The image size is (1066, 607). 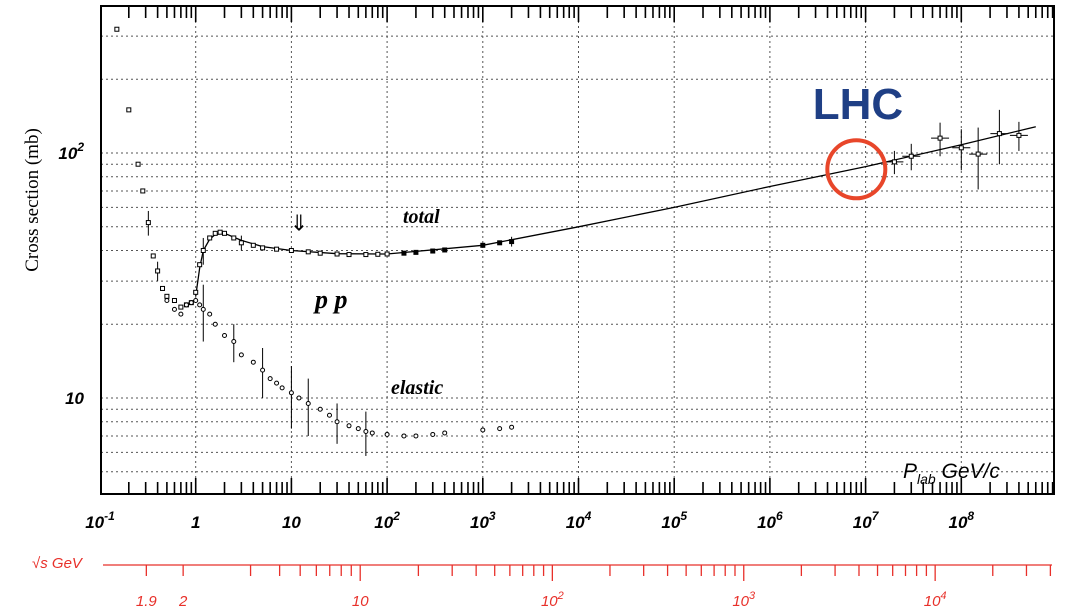 I want to click on x-axis-label-unit: GeV/c, so click(x=968, y=471).